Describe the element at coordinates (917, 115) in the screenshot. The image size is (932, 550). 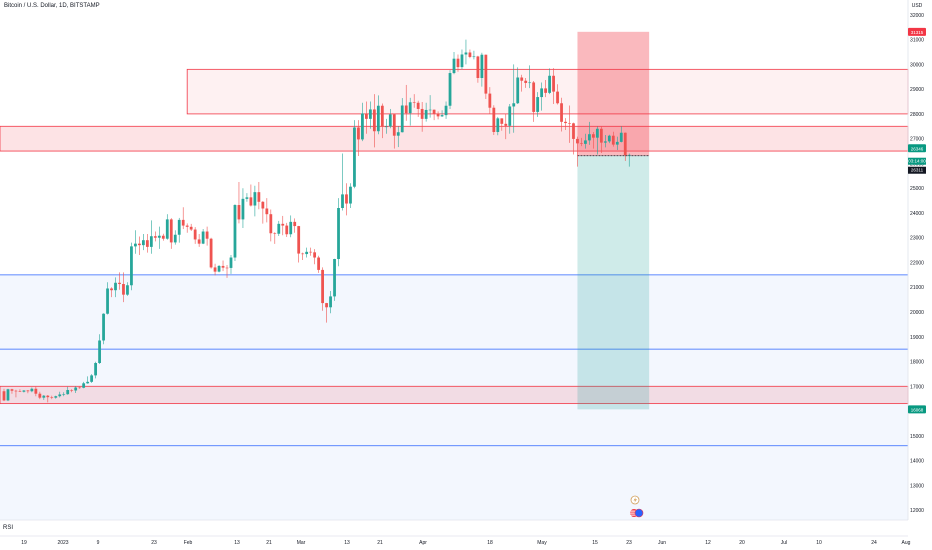
I see `y-tick-label: 28000` at that location.